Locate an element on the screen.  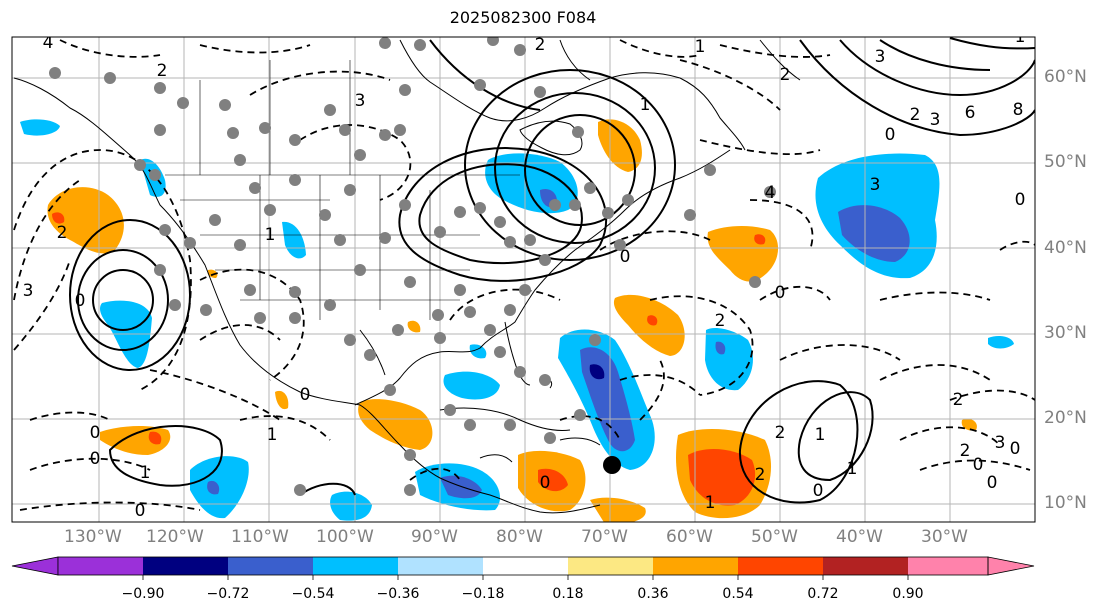
longitude-label: 50°W is located at coordinates (774, 537).